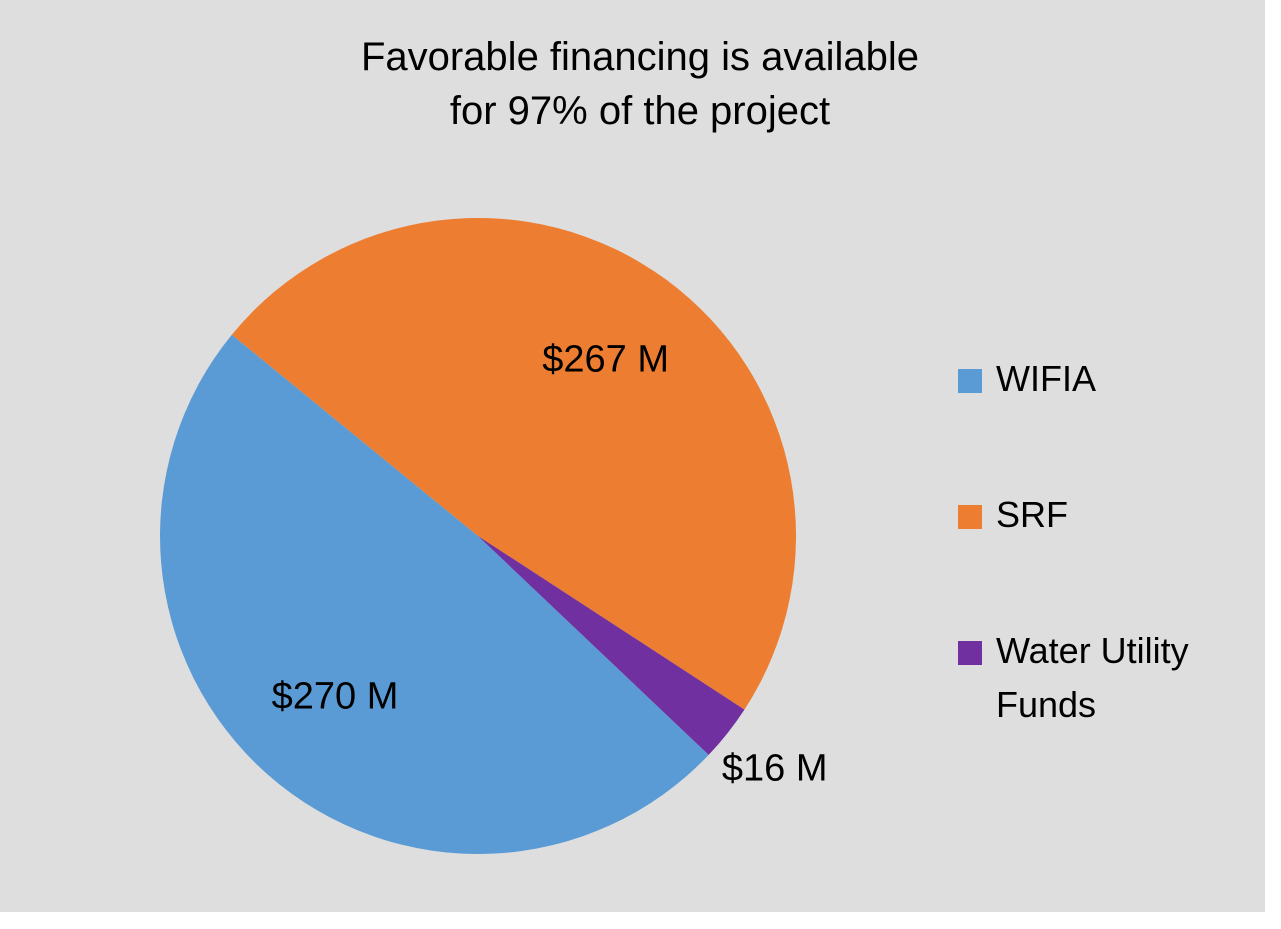 The height and width of the screenshot is (929, 1281). Describe the element at coordinates (640, 111) in the screenshot. I see `chart-title: for 97% of the project` at that location.